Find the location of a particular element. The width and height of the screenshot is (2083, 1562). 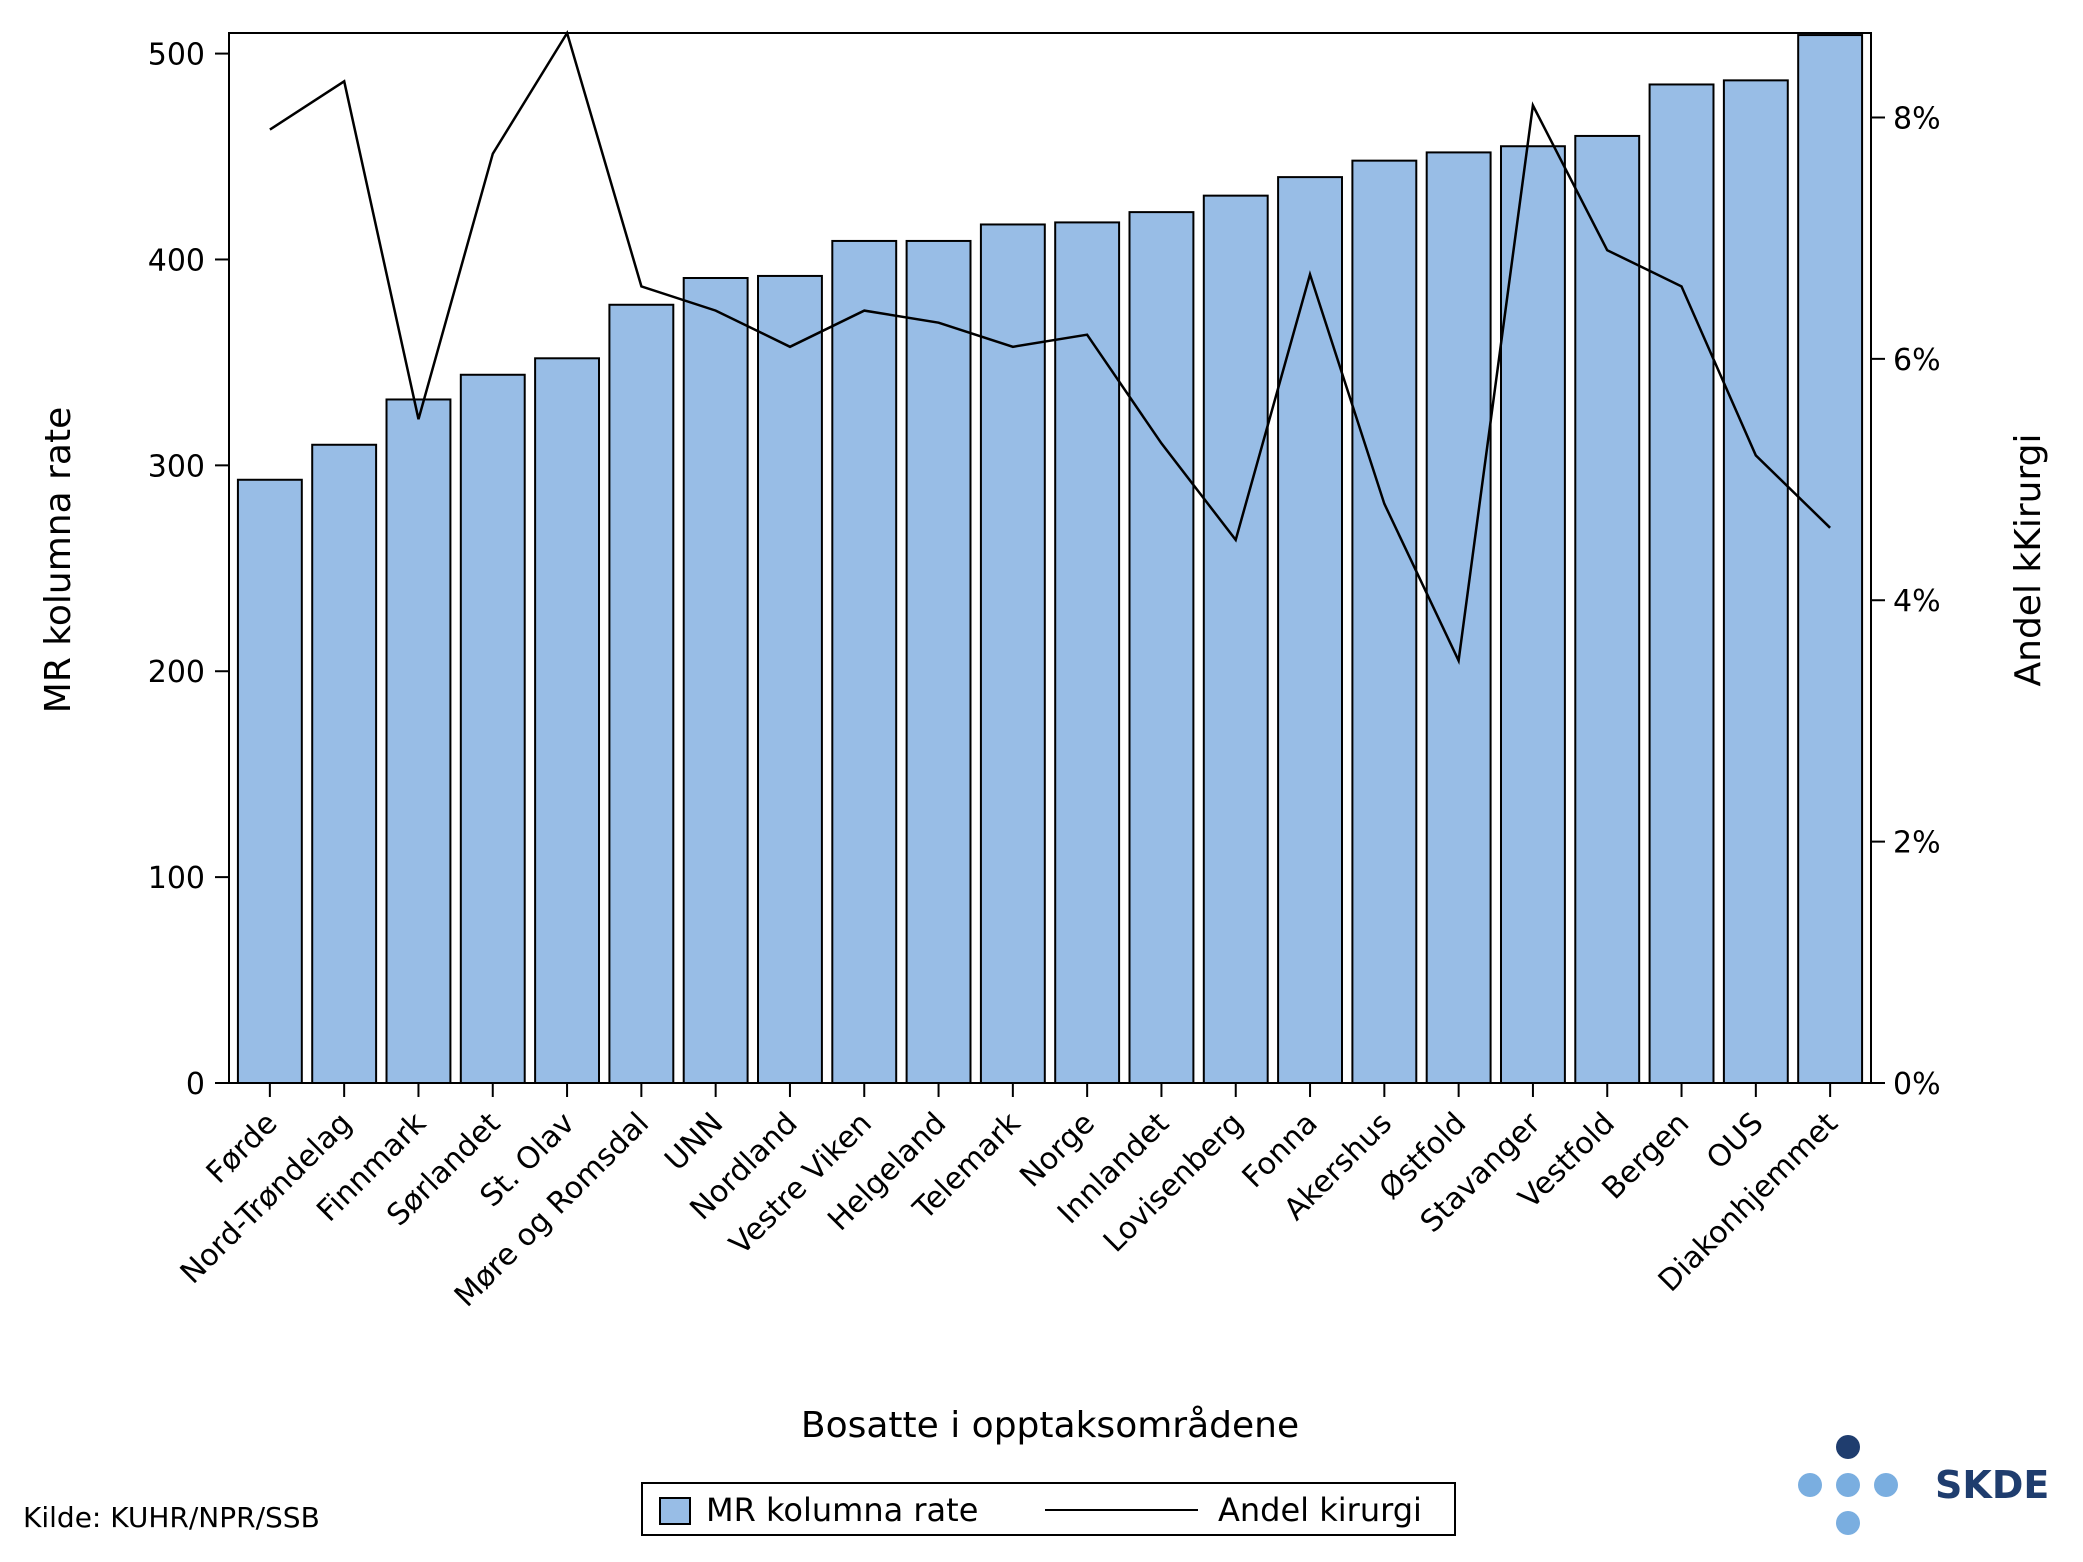

y2-tick-label-2: 4% is located at coordinates (1917, 601).